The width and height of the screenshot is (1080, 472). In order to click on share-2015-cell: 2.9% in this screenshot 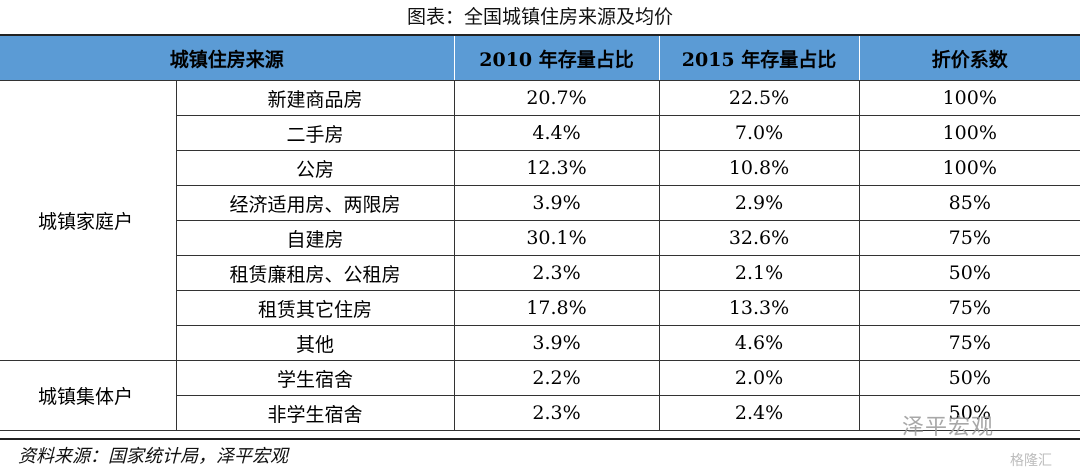, I will do `click(759, 203)`.